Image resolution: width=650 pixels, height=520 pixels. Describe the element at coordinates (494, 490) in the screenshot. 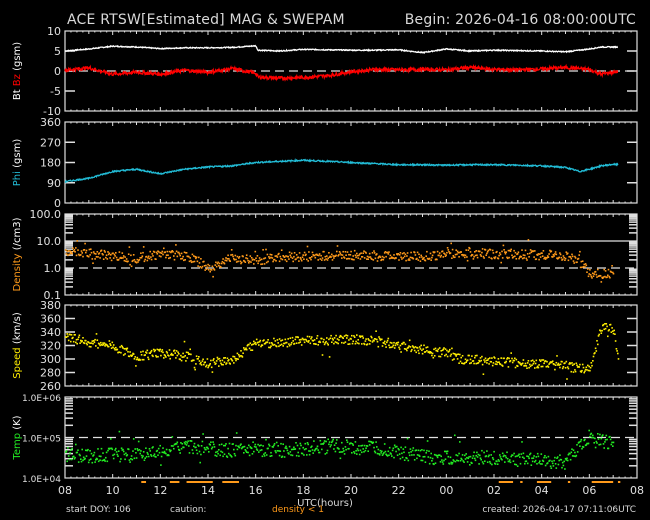

I see `x-tick-label: 02` at that location.